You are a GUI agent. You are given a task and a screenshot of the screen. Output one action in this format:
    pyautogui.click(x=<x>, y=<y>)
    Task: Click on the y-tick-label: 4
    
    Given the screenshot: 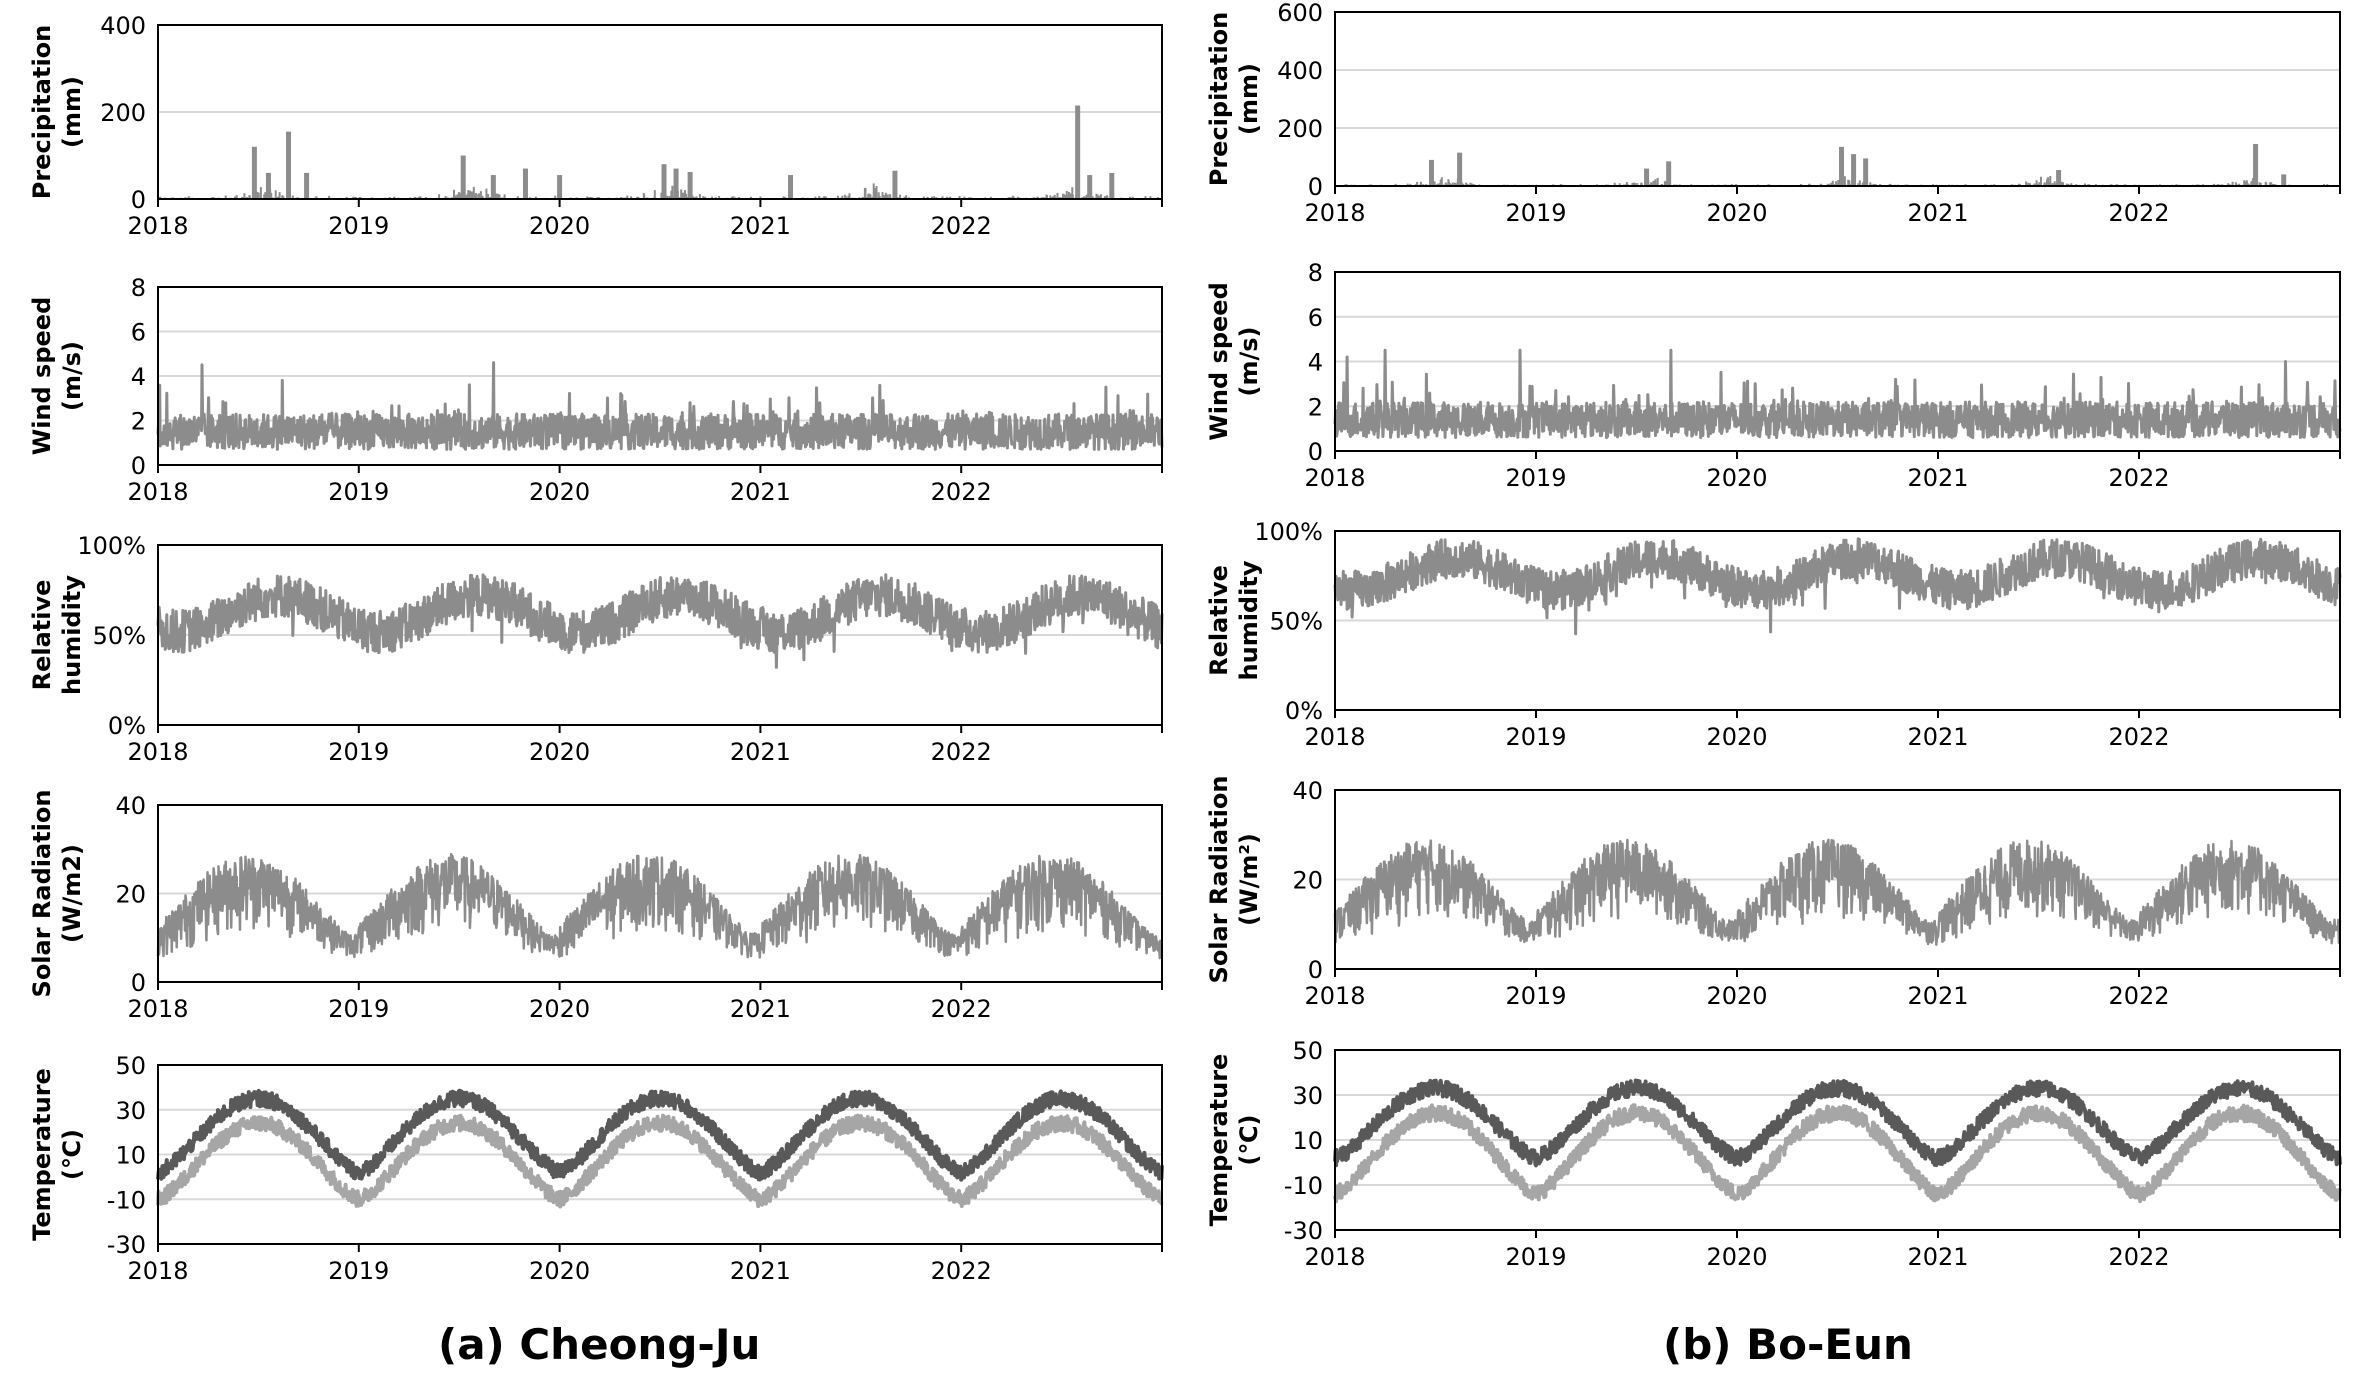 What is the action you would take?
    pyautogui.click(x=1315, y=363)
    